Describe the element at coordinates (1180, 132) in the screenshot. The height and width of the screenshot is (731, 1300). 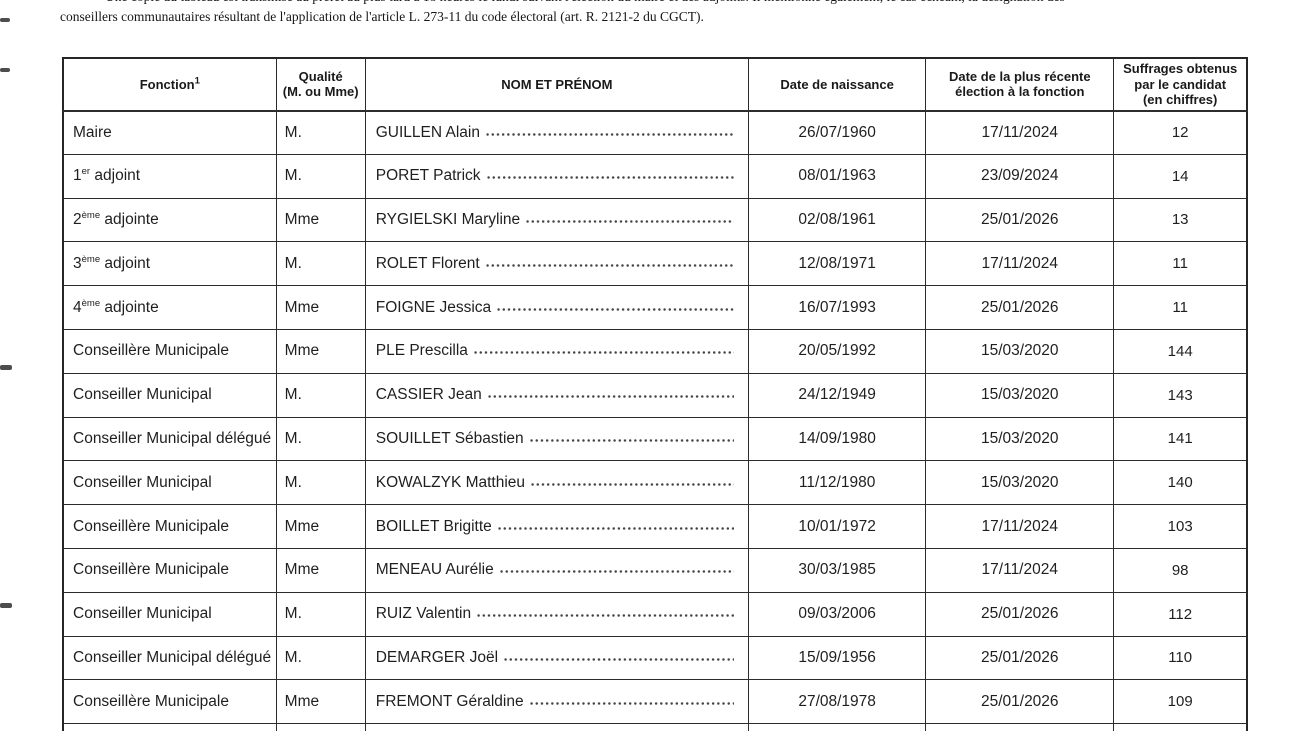
I see `suffrages-cell: 12` at that location.